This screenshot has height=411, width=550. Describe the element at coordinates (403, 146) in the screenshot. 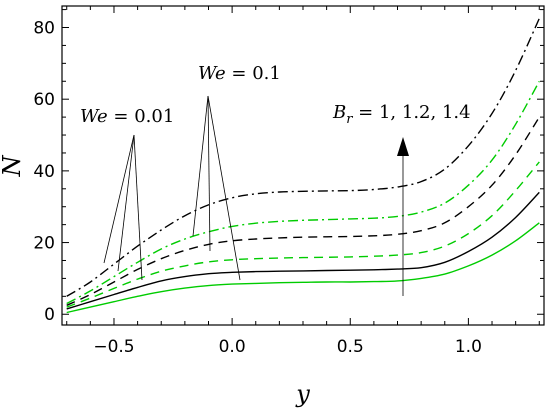

I see `increase-arrow-head` at that location.